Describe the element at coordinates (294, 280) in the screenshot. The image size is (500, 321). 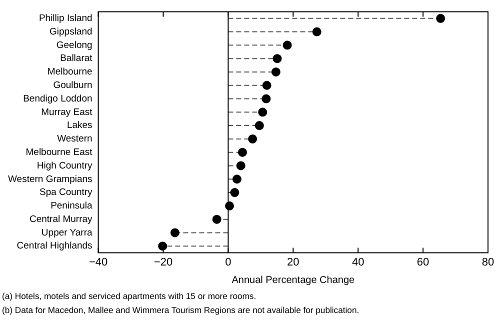
I see `x-axis-title: Annual Percentage Change` at that location.